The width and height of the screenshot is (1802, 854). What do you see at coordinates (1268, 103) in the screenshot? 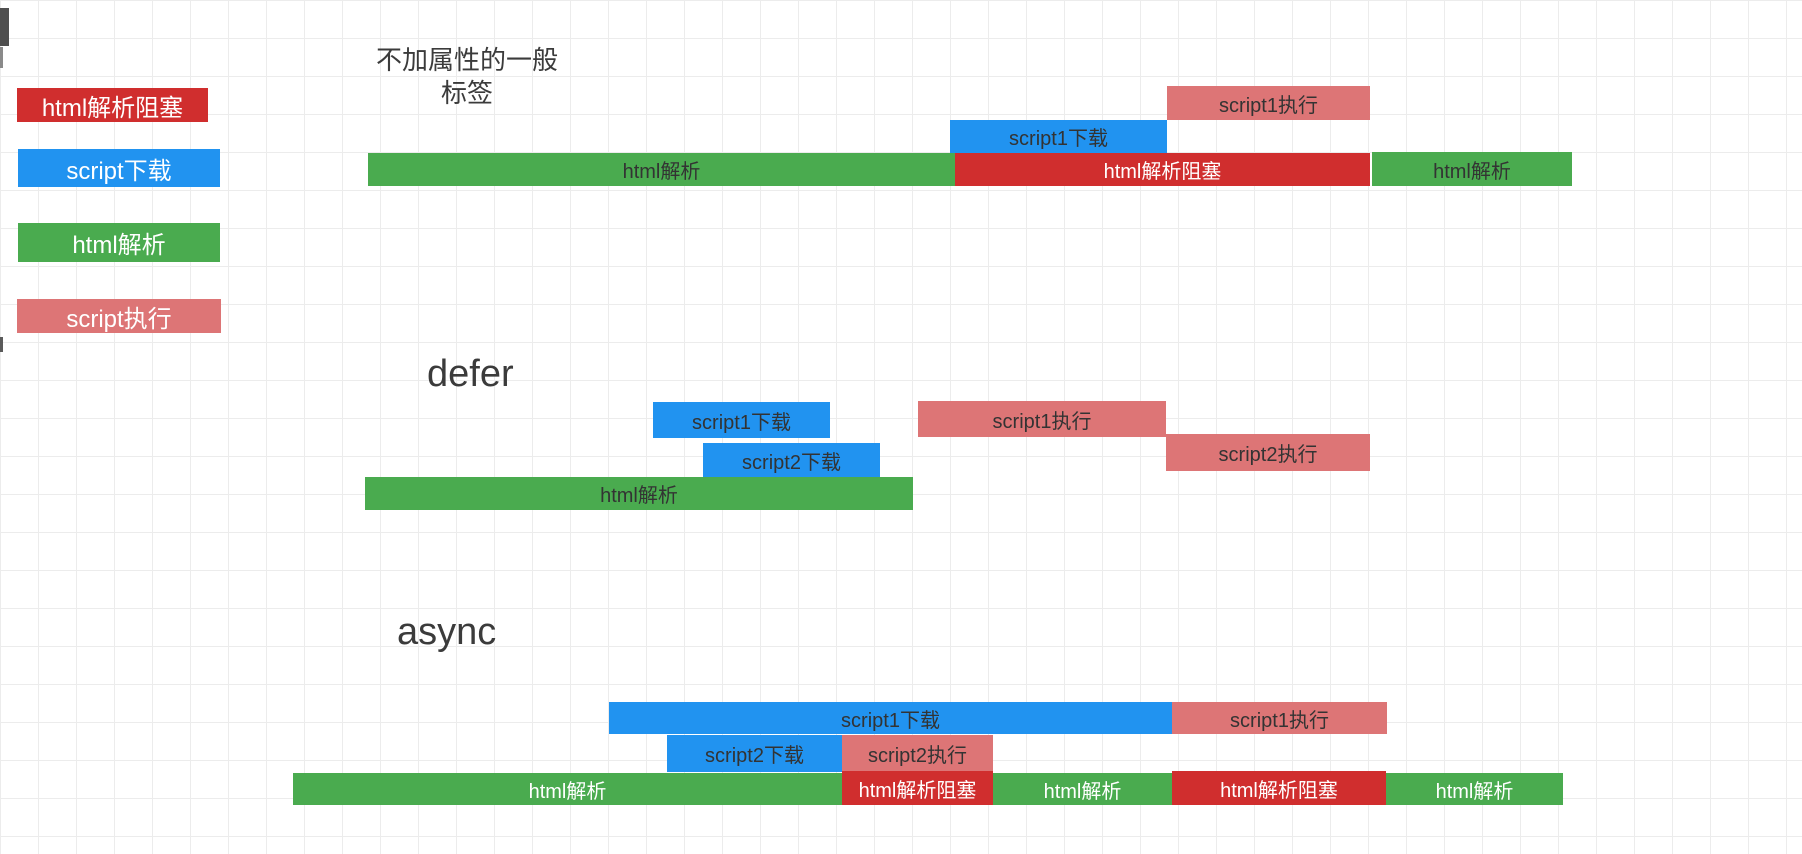
I see `normal-bar-execute: script1执行` at bounding box center [1268, 103].